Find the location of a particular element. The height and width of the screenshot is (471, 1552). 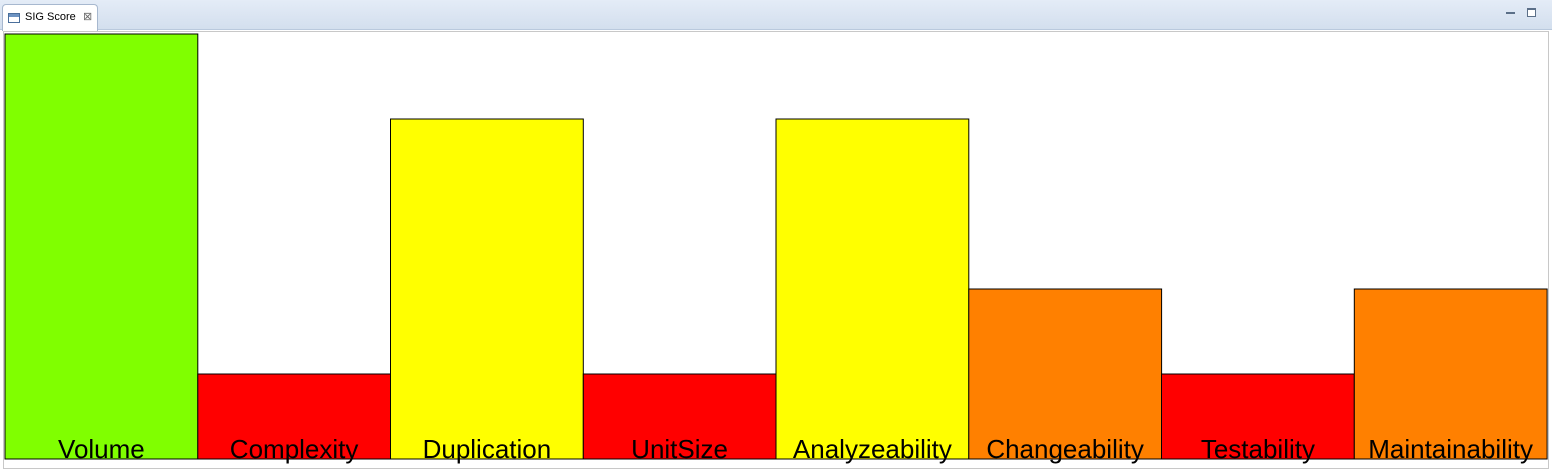

bar-duplication is located at coordinates (487, 289).